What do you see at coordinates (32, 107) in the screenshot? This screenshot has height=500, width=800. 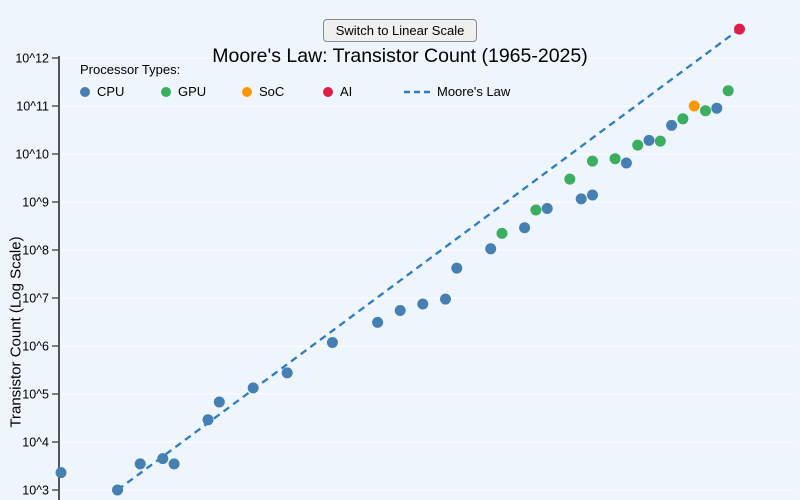 I see `y-tick-label: 10^11` at bounding box center [32, 107].